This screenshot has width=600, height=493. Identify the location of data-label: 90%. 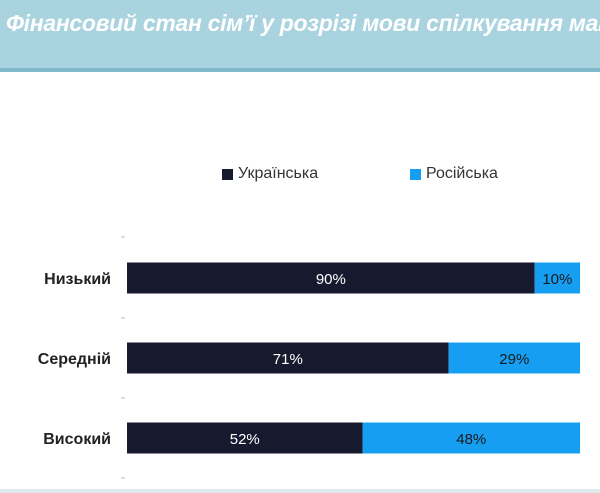
(331, 279).